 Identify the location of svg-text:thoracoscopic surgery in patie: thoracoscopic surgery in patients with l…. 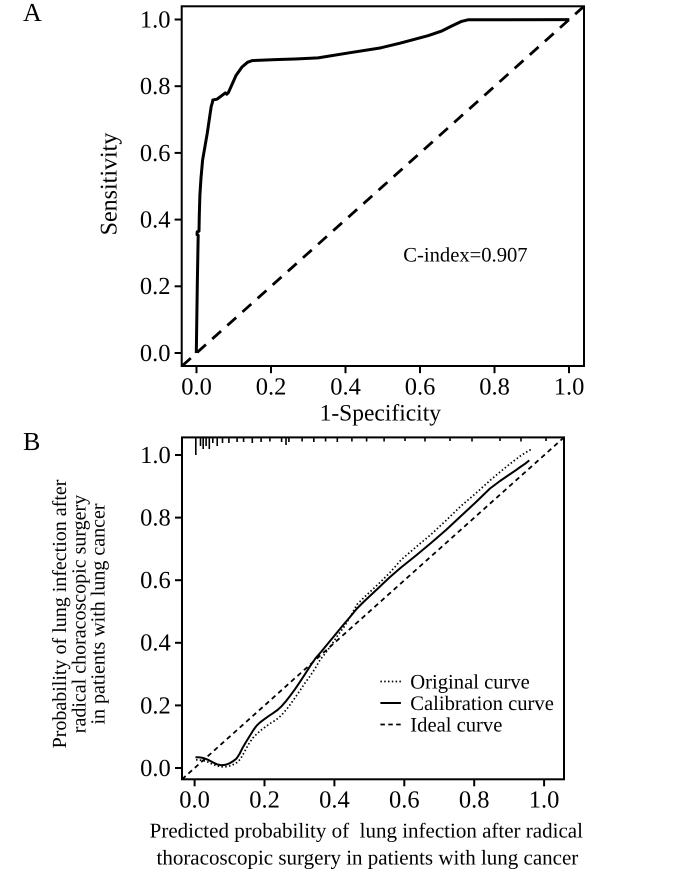
(367, 858).